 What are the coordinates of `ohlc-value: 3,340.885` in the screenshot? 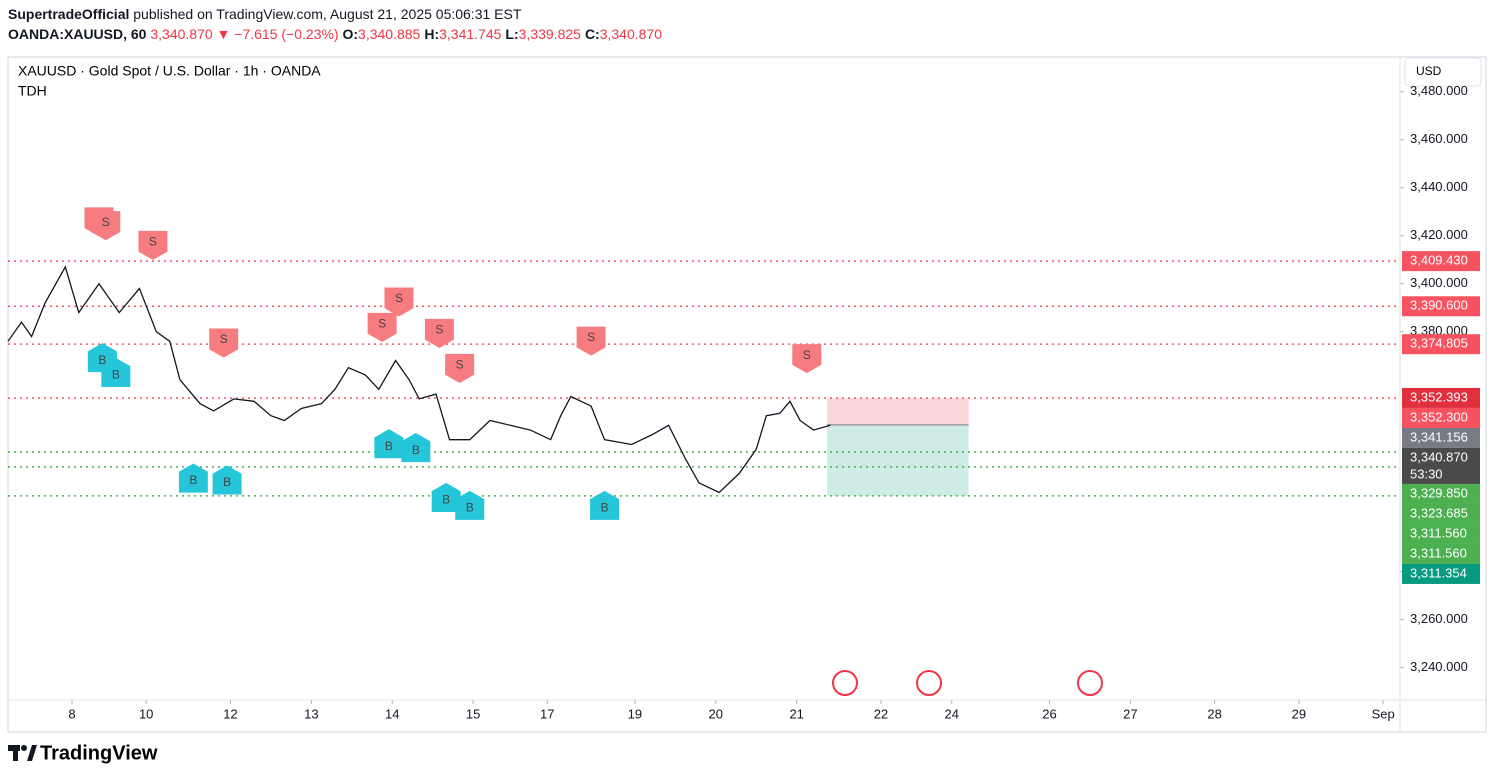 It's located at (389, 34).